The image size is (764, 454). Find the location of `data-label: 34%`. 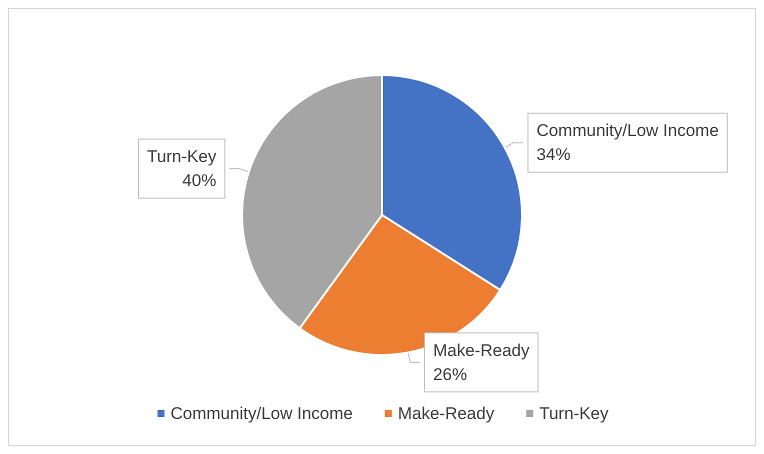

data-label: 34% is located at coordinates (553, 154).